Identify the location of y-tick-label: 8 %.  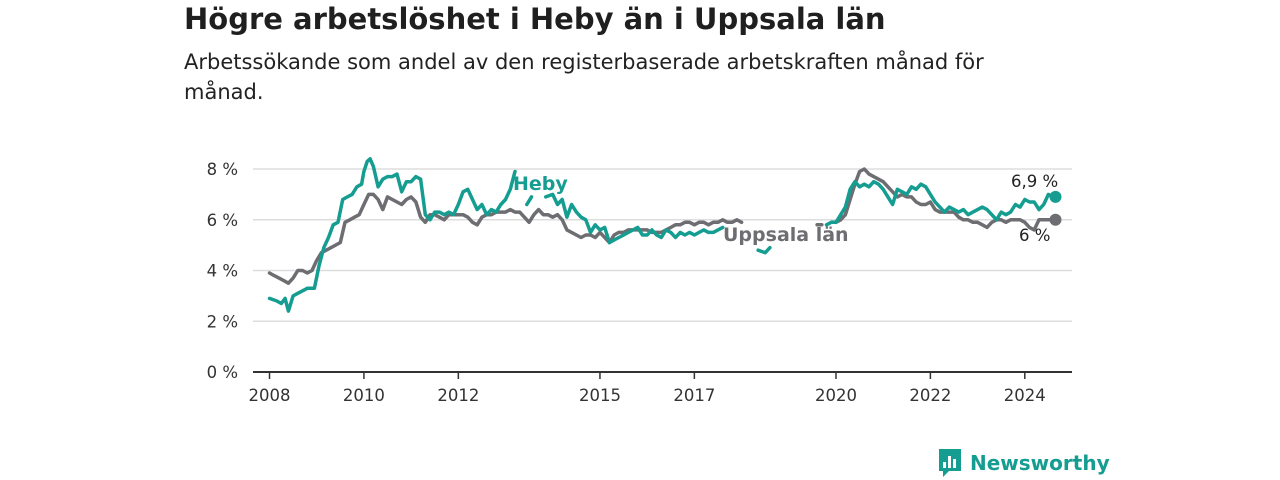
(222, 169).